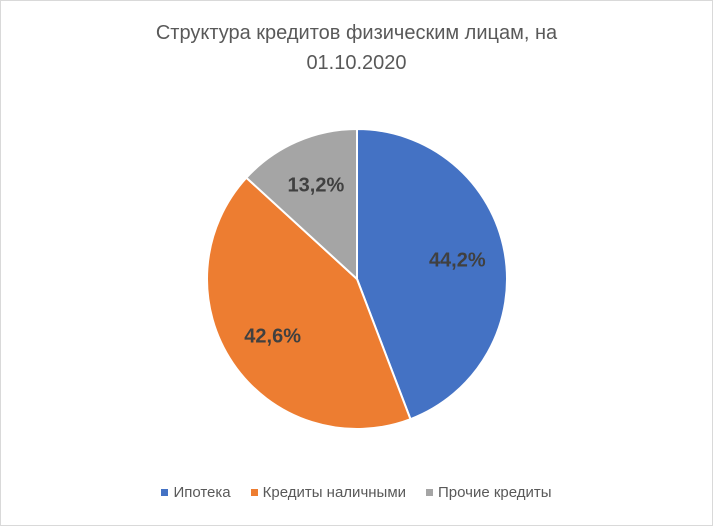 The width and height of the screenshot is (713, 526). I want to click on legend-item-3: Прочие кредиты, so click(489, 492).